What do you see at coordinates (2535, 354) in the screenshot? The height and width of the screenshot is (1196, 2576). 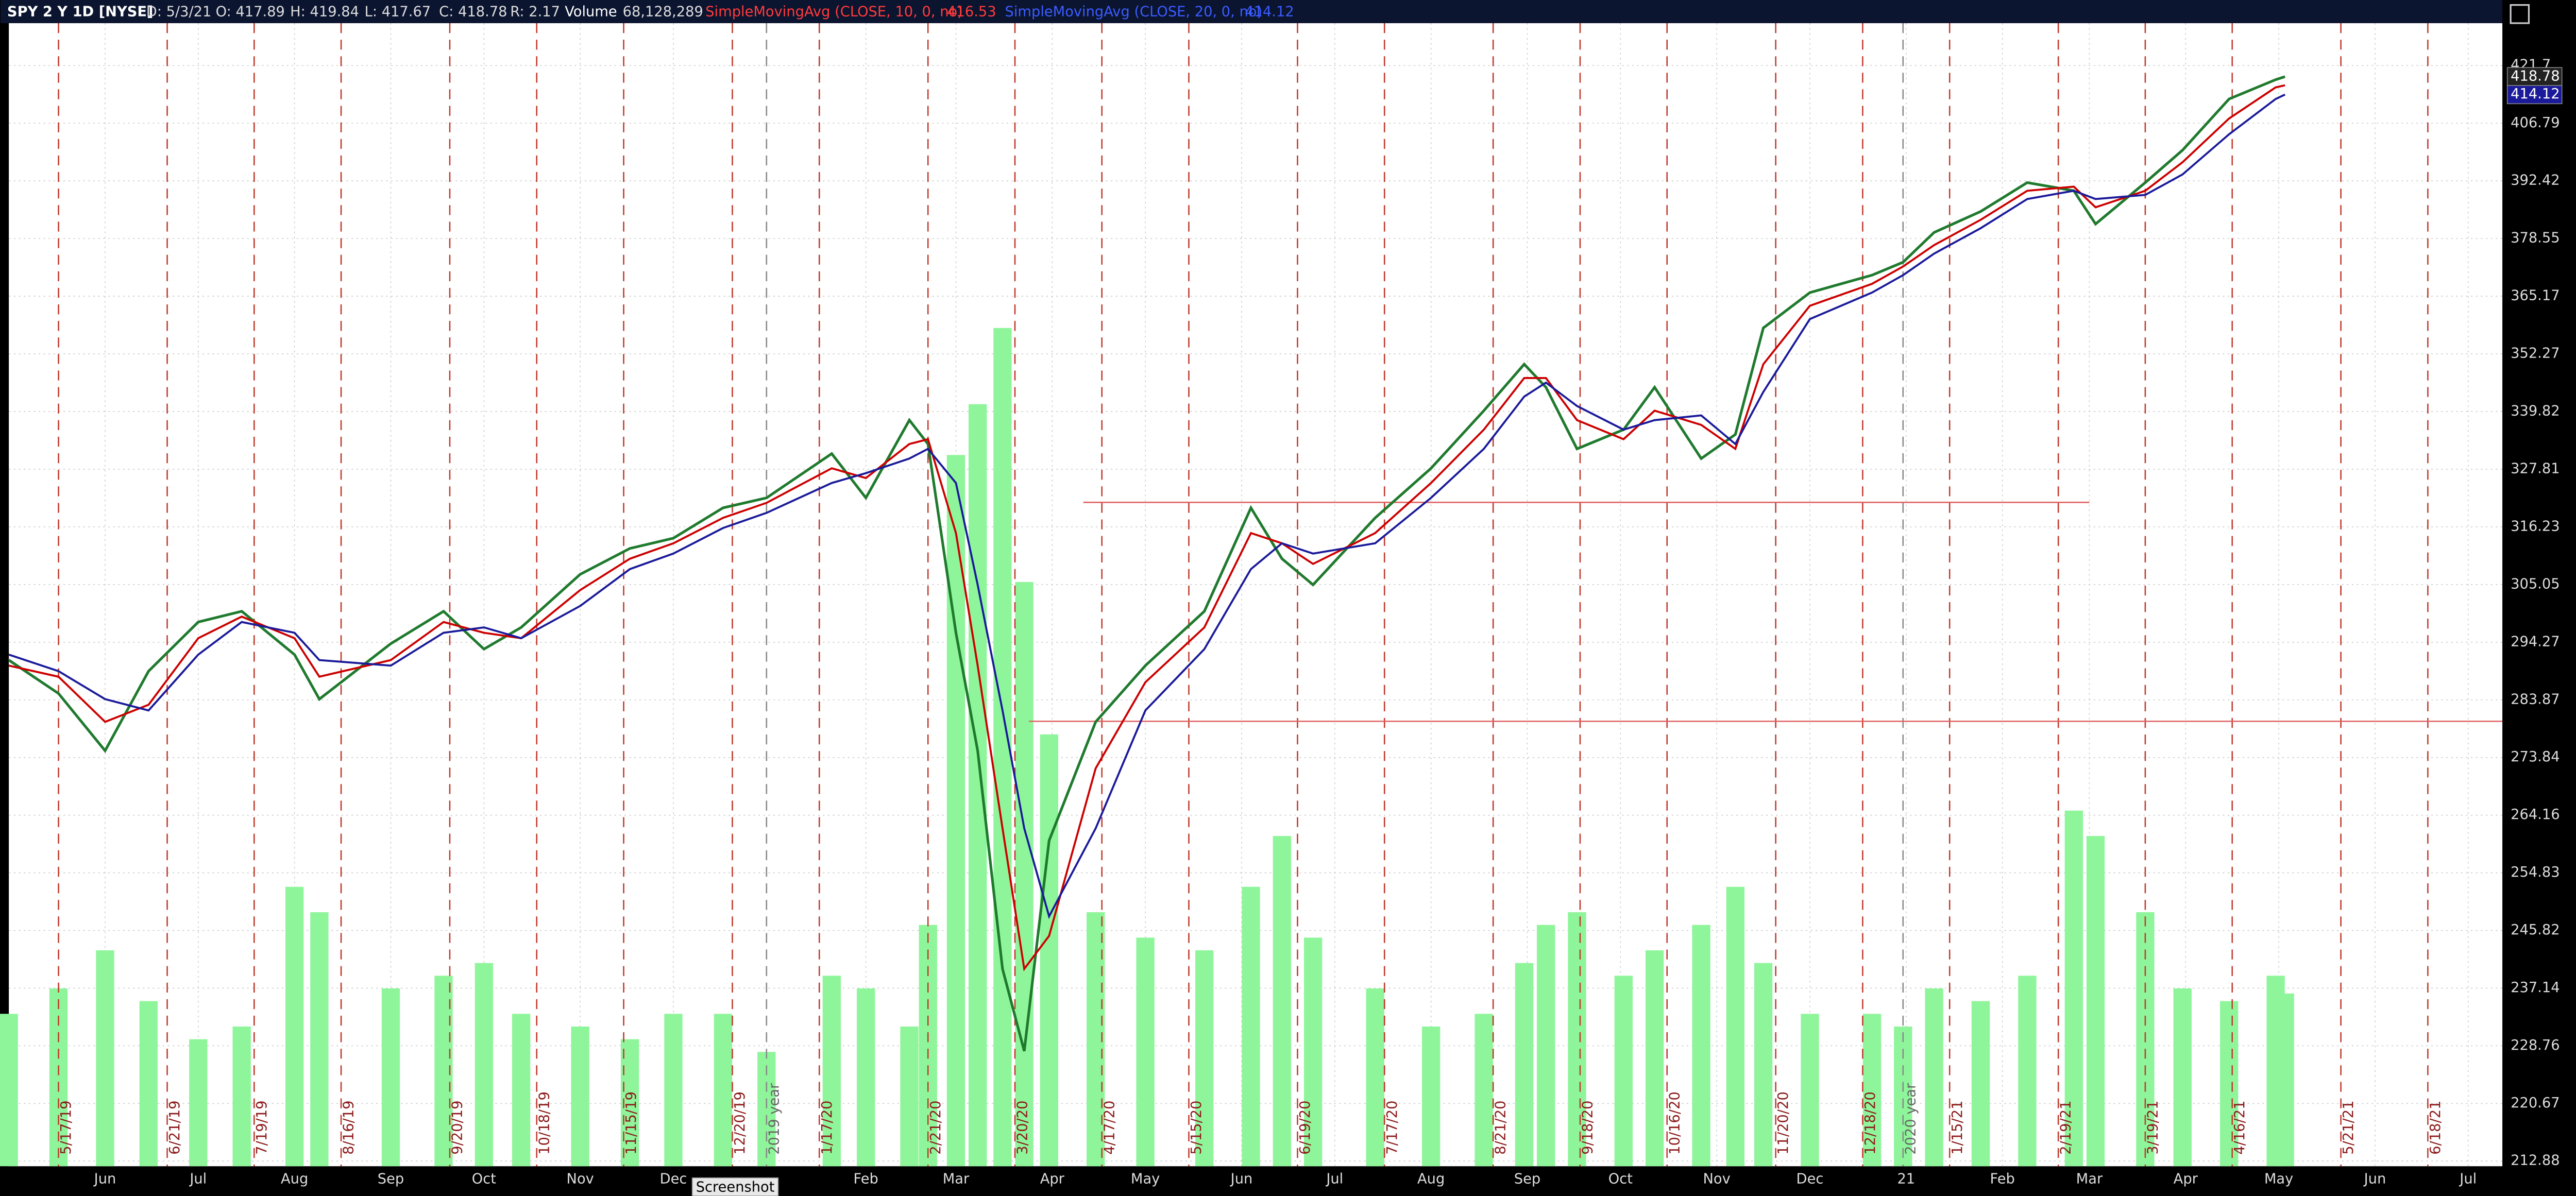 I see `y-tick-label: 352.27` at bounding box center [2535, 354].